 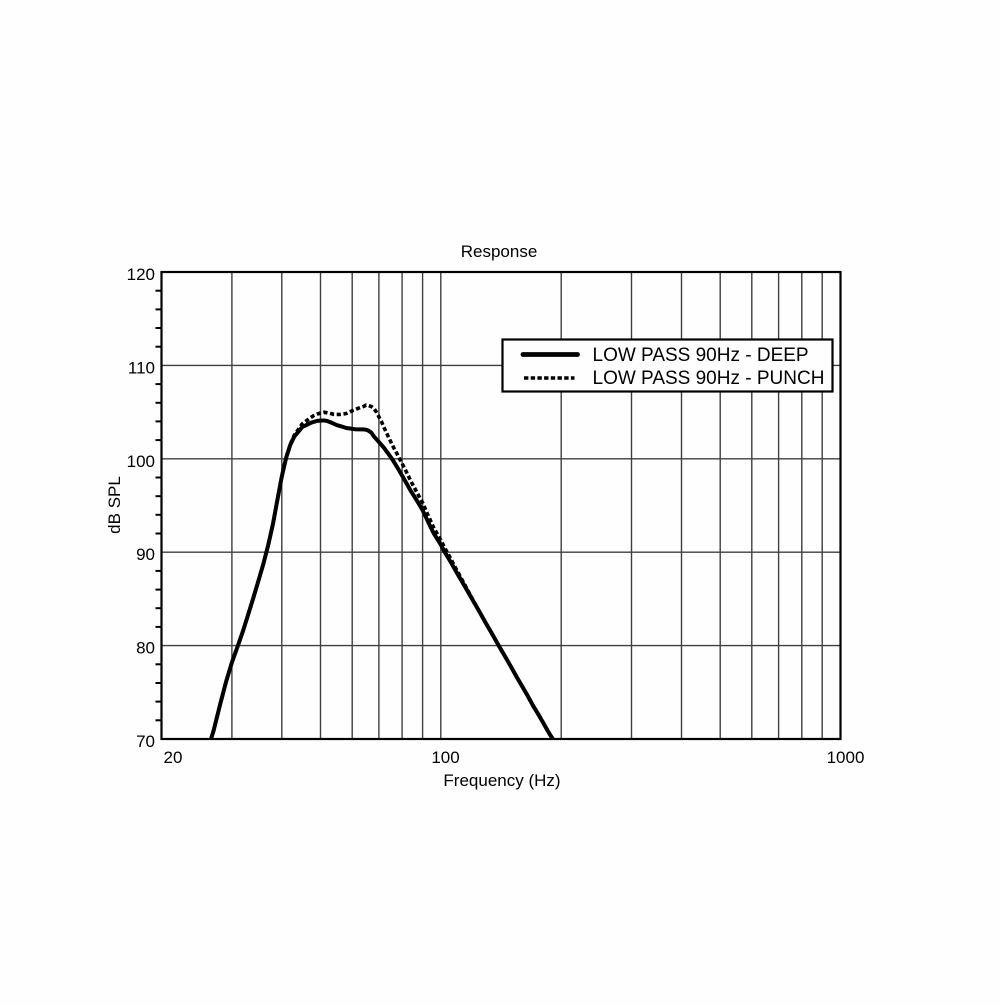 I want to click on svg-text: LOW PASS 90Hz - PUNCH, so click(x=709, y=378).